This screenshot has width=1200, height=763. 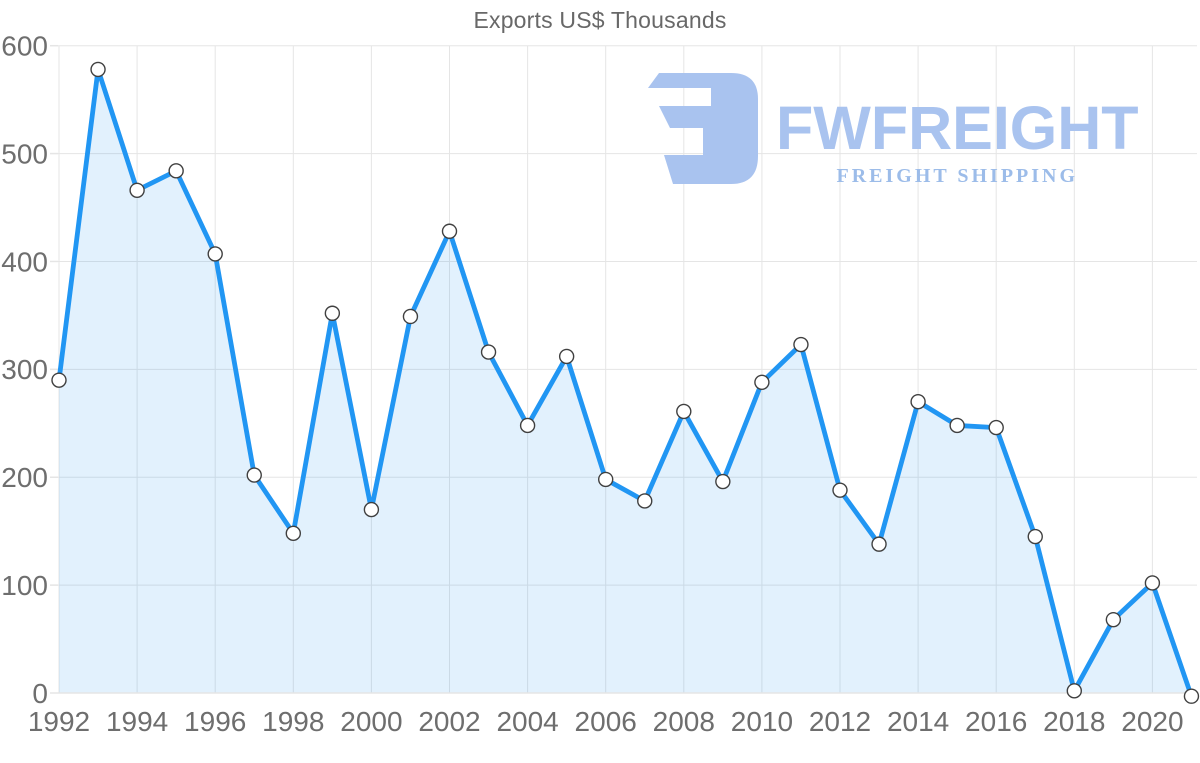 What do you see at coordinates (24, 153) in the screenshot?
I see `y-axis-label: 500` at bounding box center [24, 153].